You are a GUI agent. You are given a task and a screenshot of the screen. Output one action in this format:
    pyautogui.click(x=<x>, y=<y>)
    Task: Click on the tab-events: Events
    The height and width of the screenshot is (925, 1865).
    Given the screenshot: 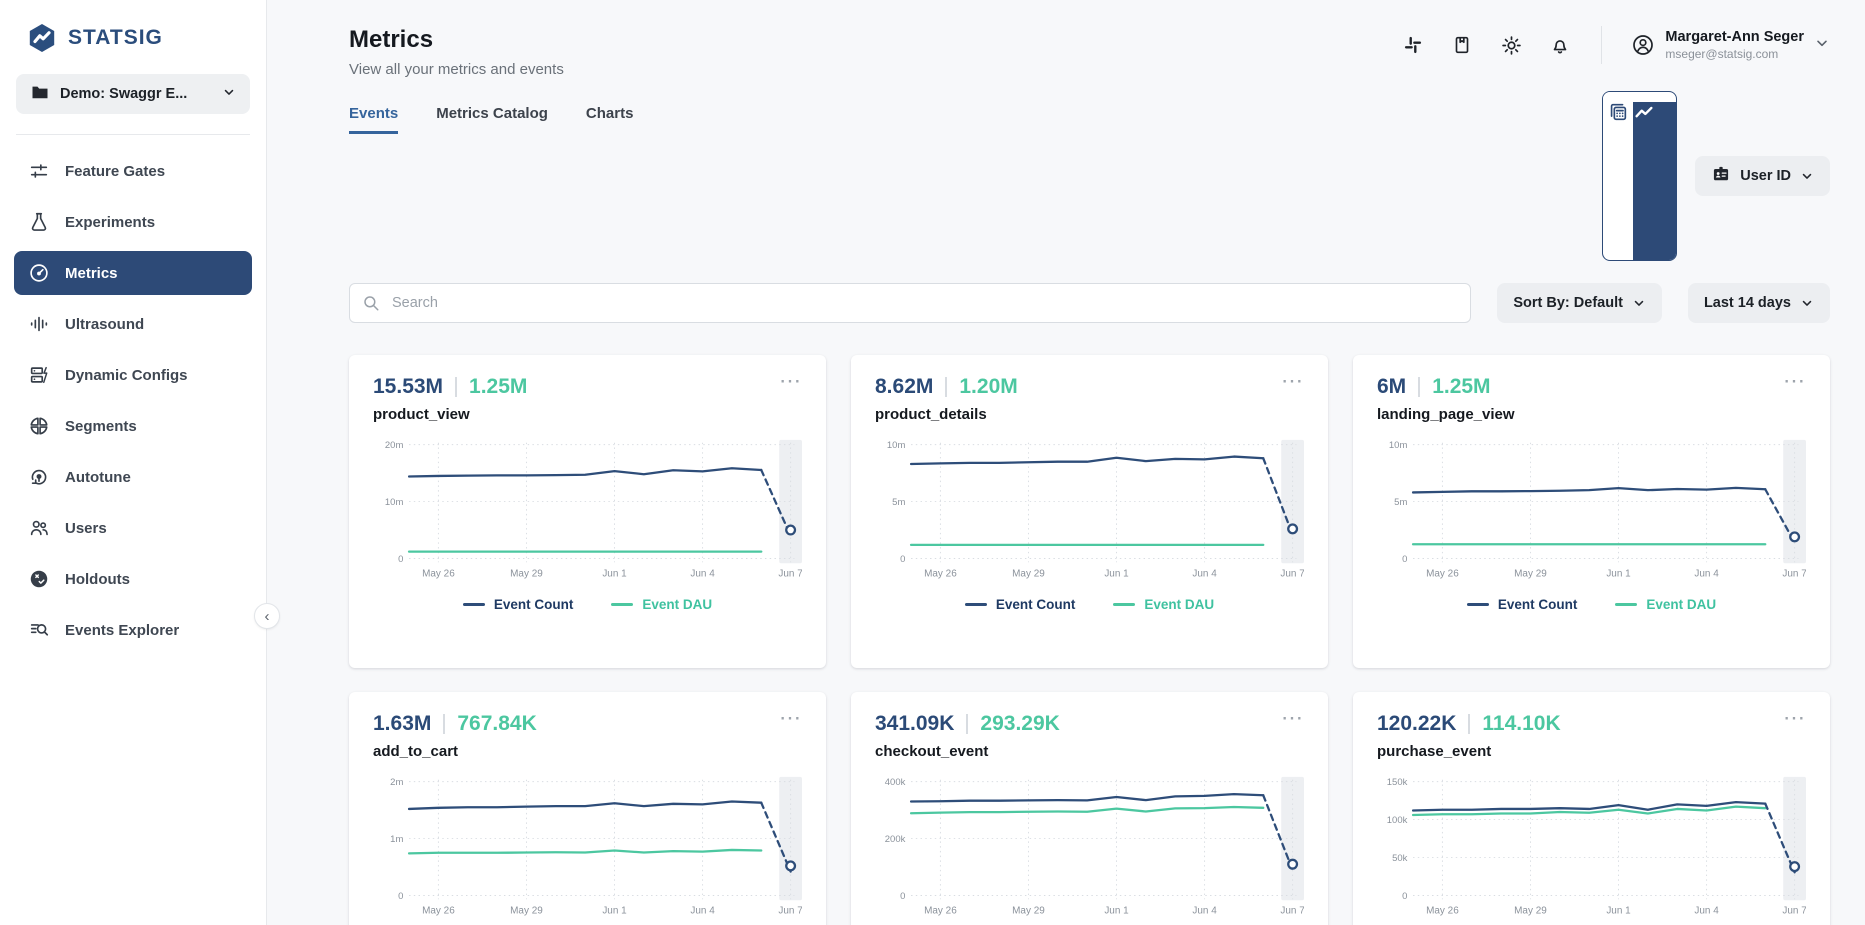 What is the action you would take?
    pyautogui.click(x=374, y=119)
    